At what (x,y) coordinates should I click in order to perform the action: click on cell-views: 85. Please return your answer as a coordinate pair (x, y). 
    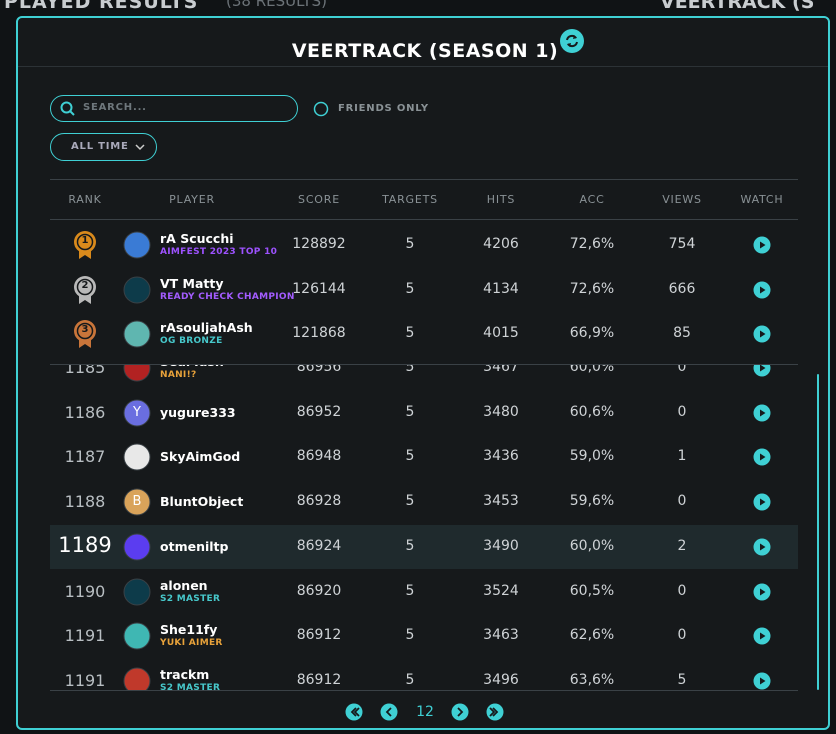
    Looking at the image, I should click on (682, 333).